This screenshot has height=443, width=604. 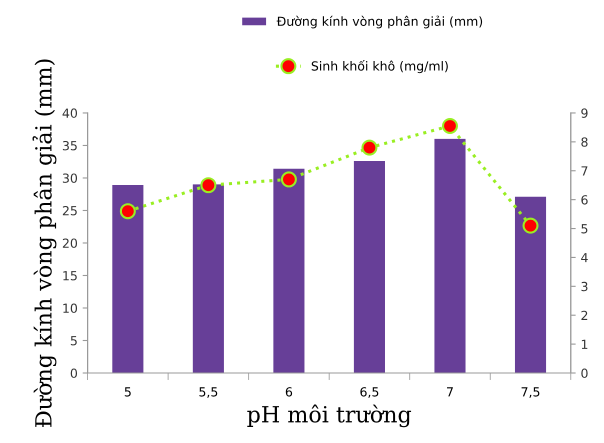 I want to click on y-tick-label: 15, so click(x=70, y=275).